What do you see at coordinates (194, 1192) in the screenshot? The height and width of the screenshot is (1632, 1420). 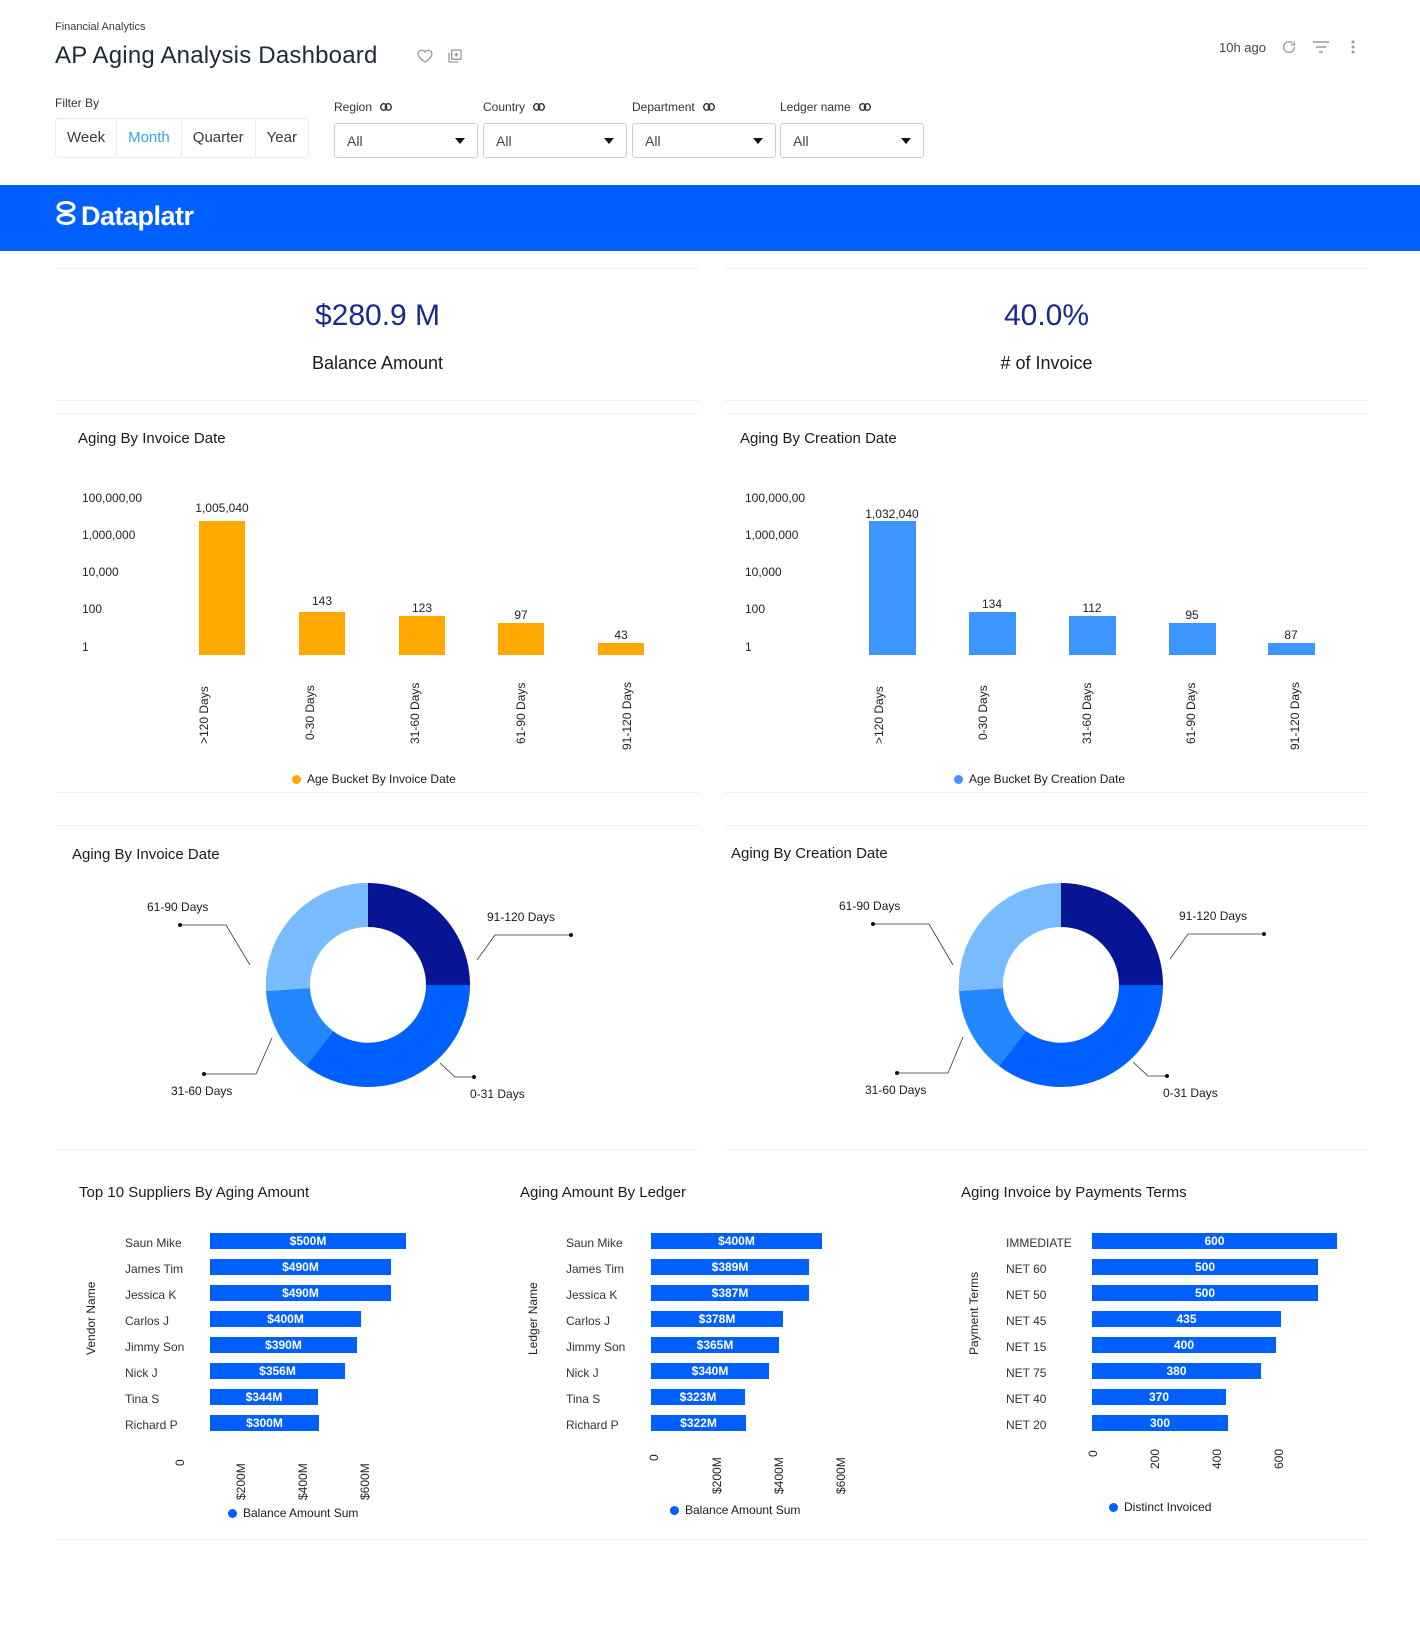 I see `chart-title: Top 10 Suppliers By Aging Amount` at bounding box center [194, 1192].